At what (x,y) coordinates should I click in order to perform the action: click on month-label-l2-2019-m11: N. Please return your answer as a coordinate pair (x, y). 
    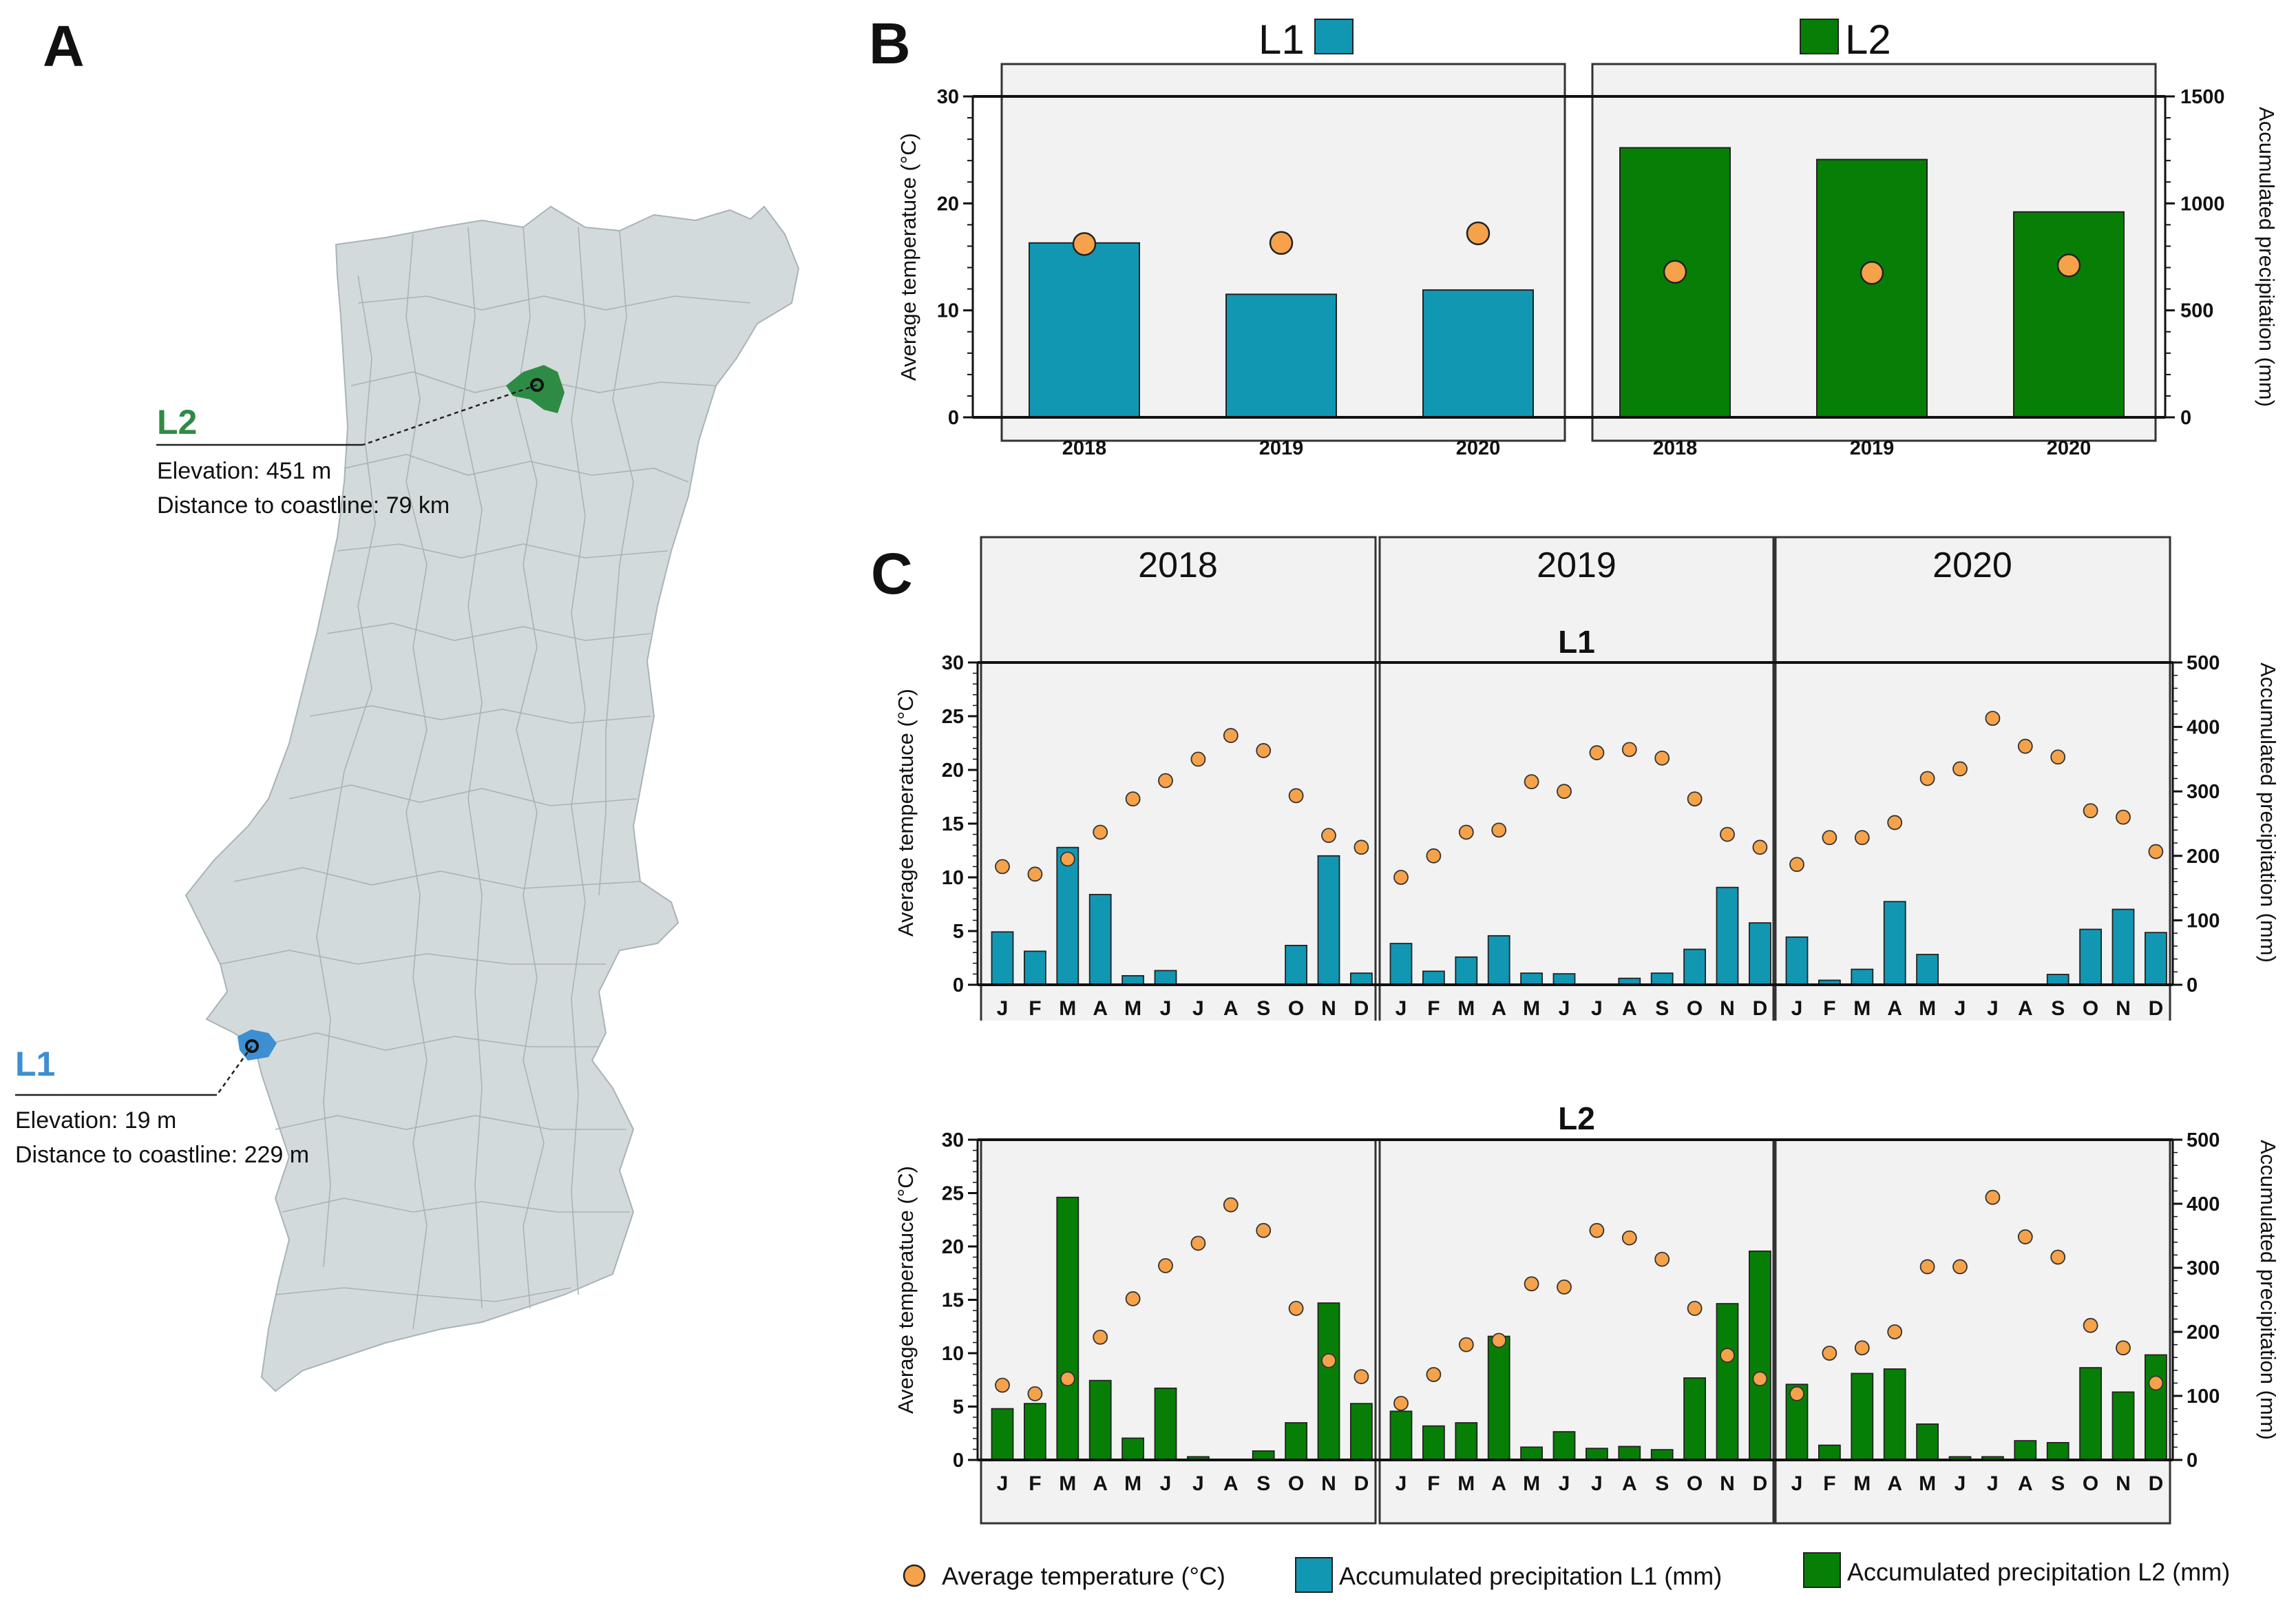
    Looking at the image, I should click on (1727, 1483).